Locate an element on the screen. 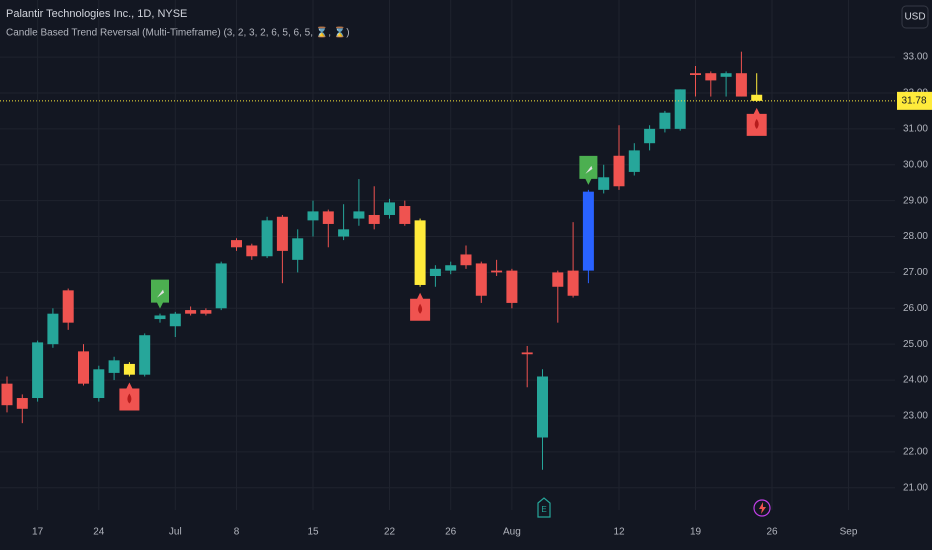  y-tick-label: 24.00 is located at coordinates (915, 380).